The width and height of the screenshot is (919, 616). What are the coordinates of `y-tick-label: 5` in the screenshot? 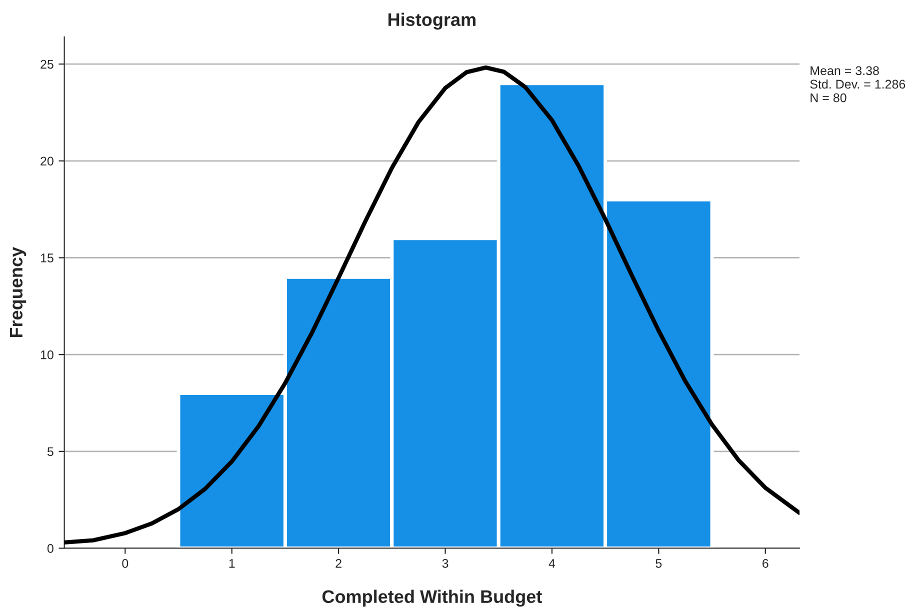 It's located at (50, 451).